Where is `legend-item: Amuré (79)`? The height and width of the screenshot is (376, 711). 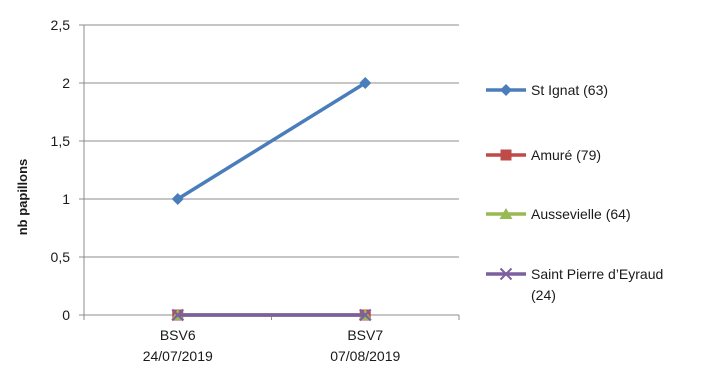
legend-item: Amuré (79) is located at coordinates (543, 155).